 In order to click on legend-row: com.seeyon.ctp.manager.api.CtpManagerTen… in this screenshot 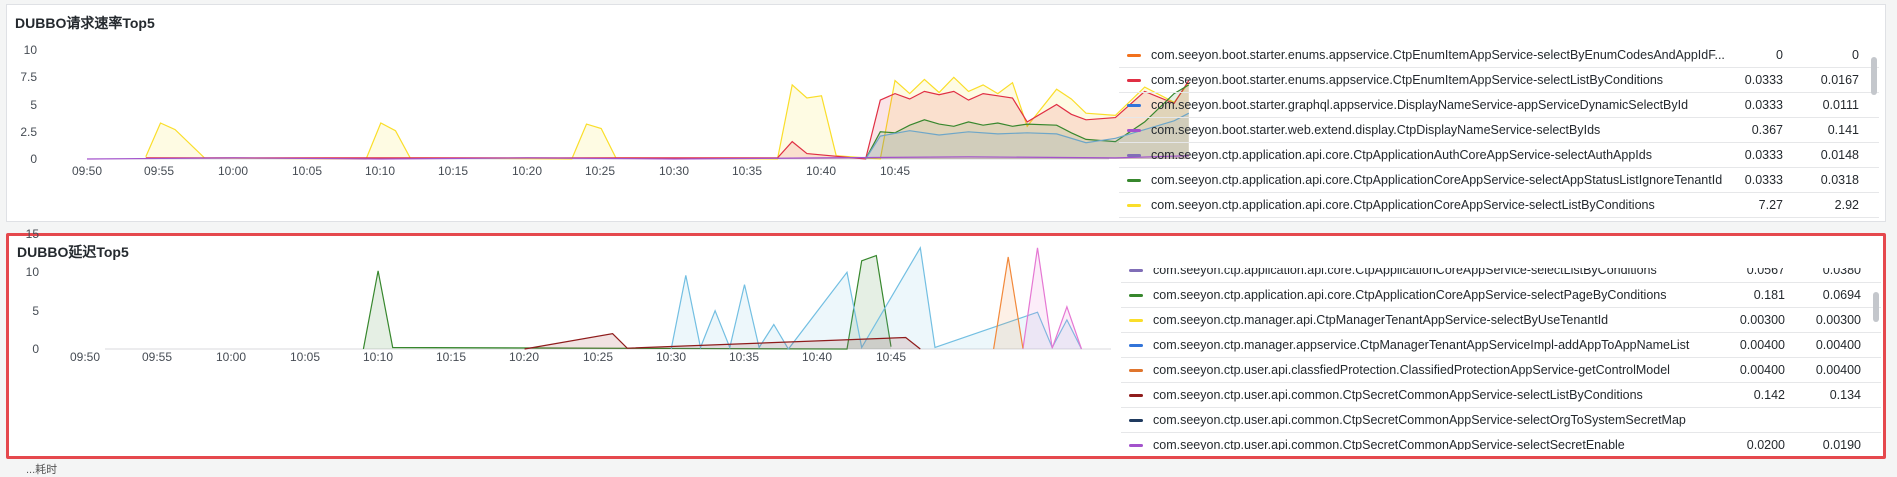, I will do `click(1501, 320)`.